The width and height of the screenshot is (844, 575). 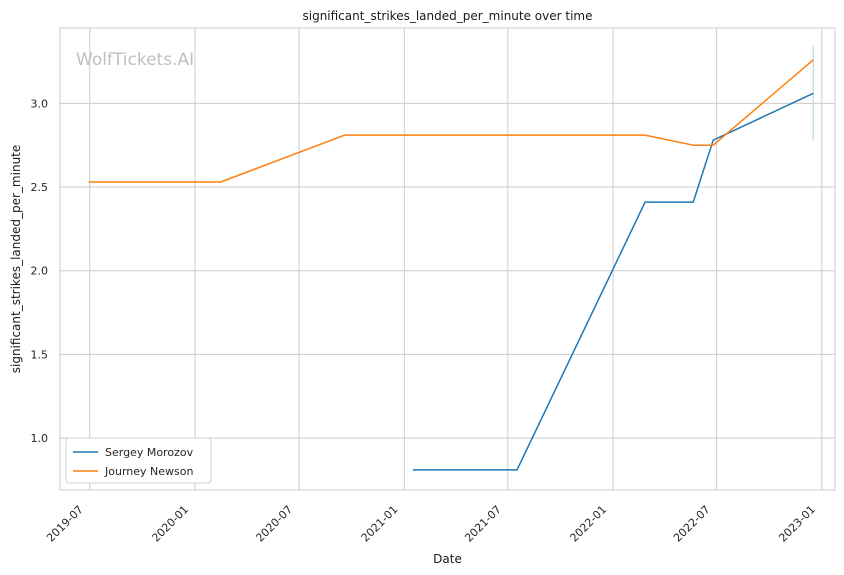 What do you see at coordinates (589, 524) in the screenshot?
I see `x-tick-label: 2022-01` at bounding box center [589, 524].